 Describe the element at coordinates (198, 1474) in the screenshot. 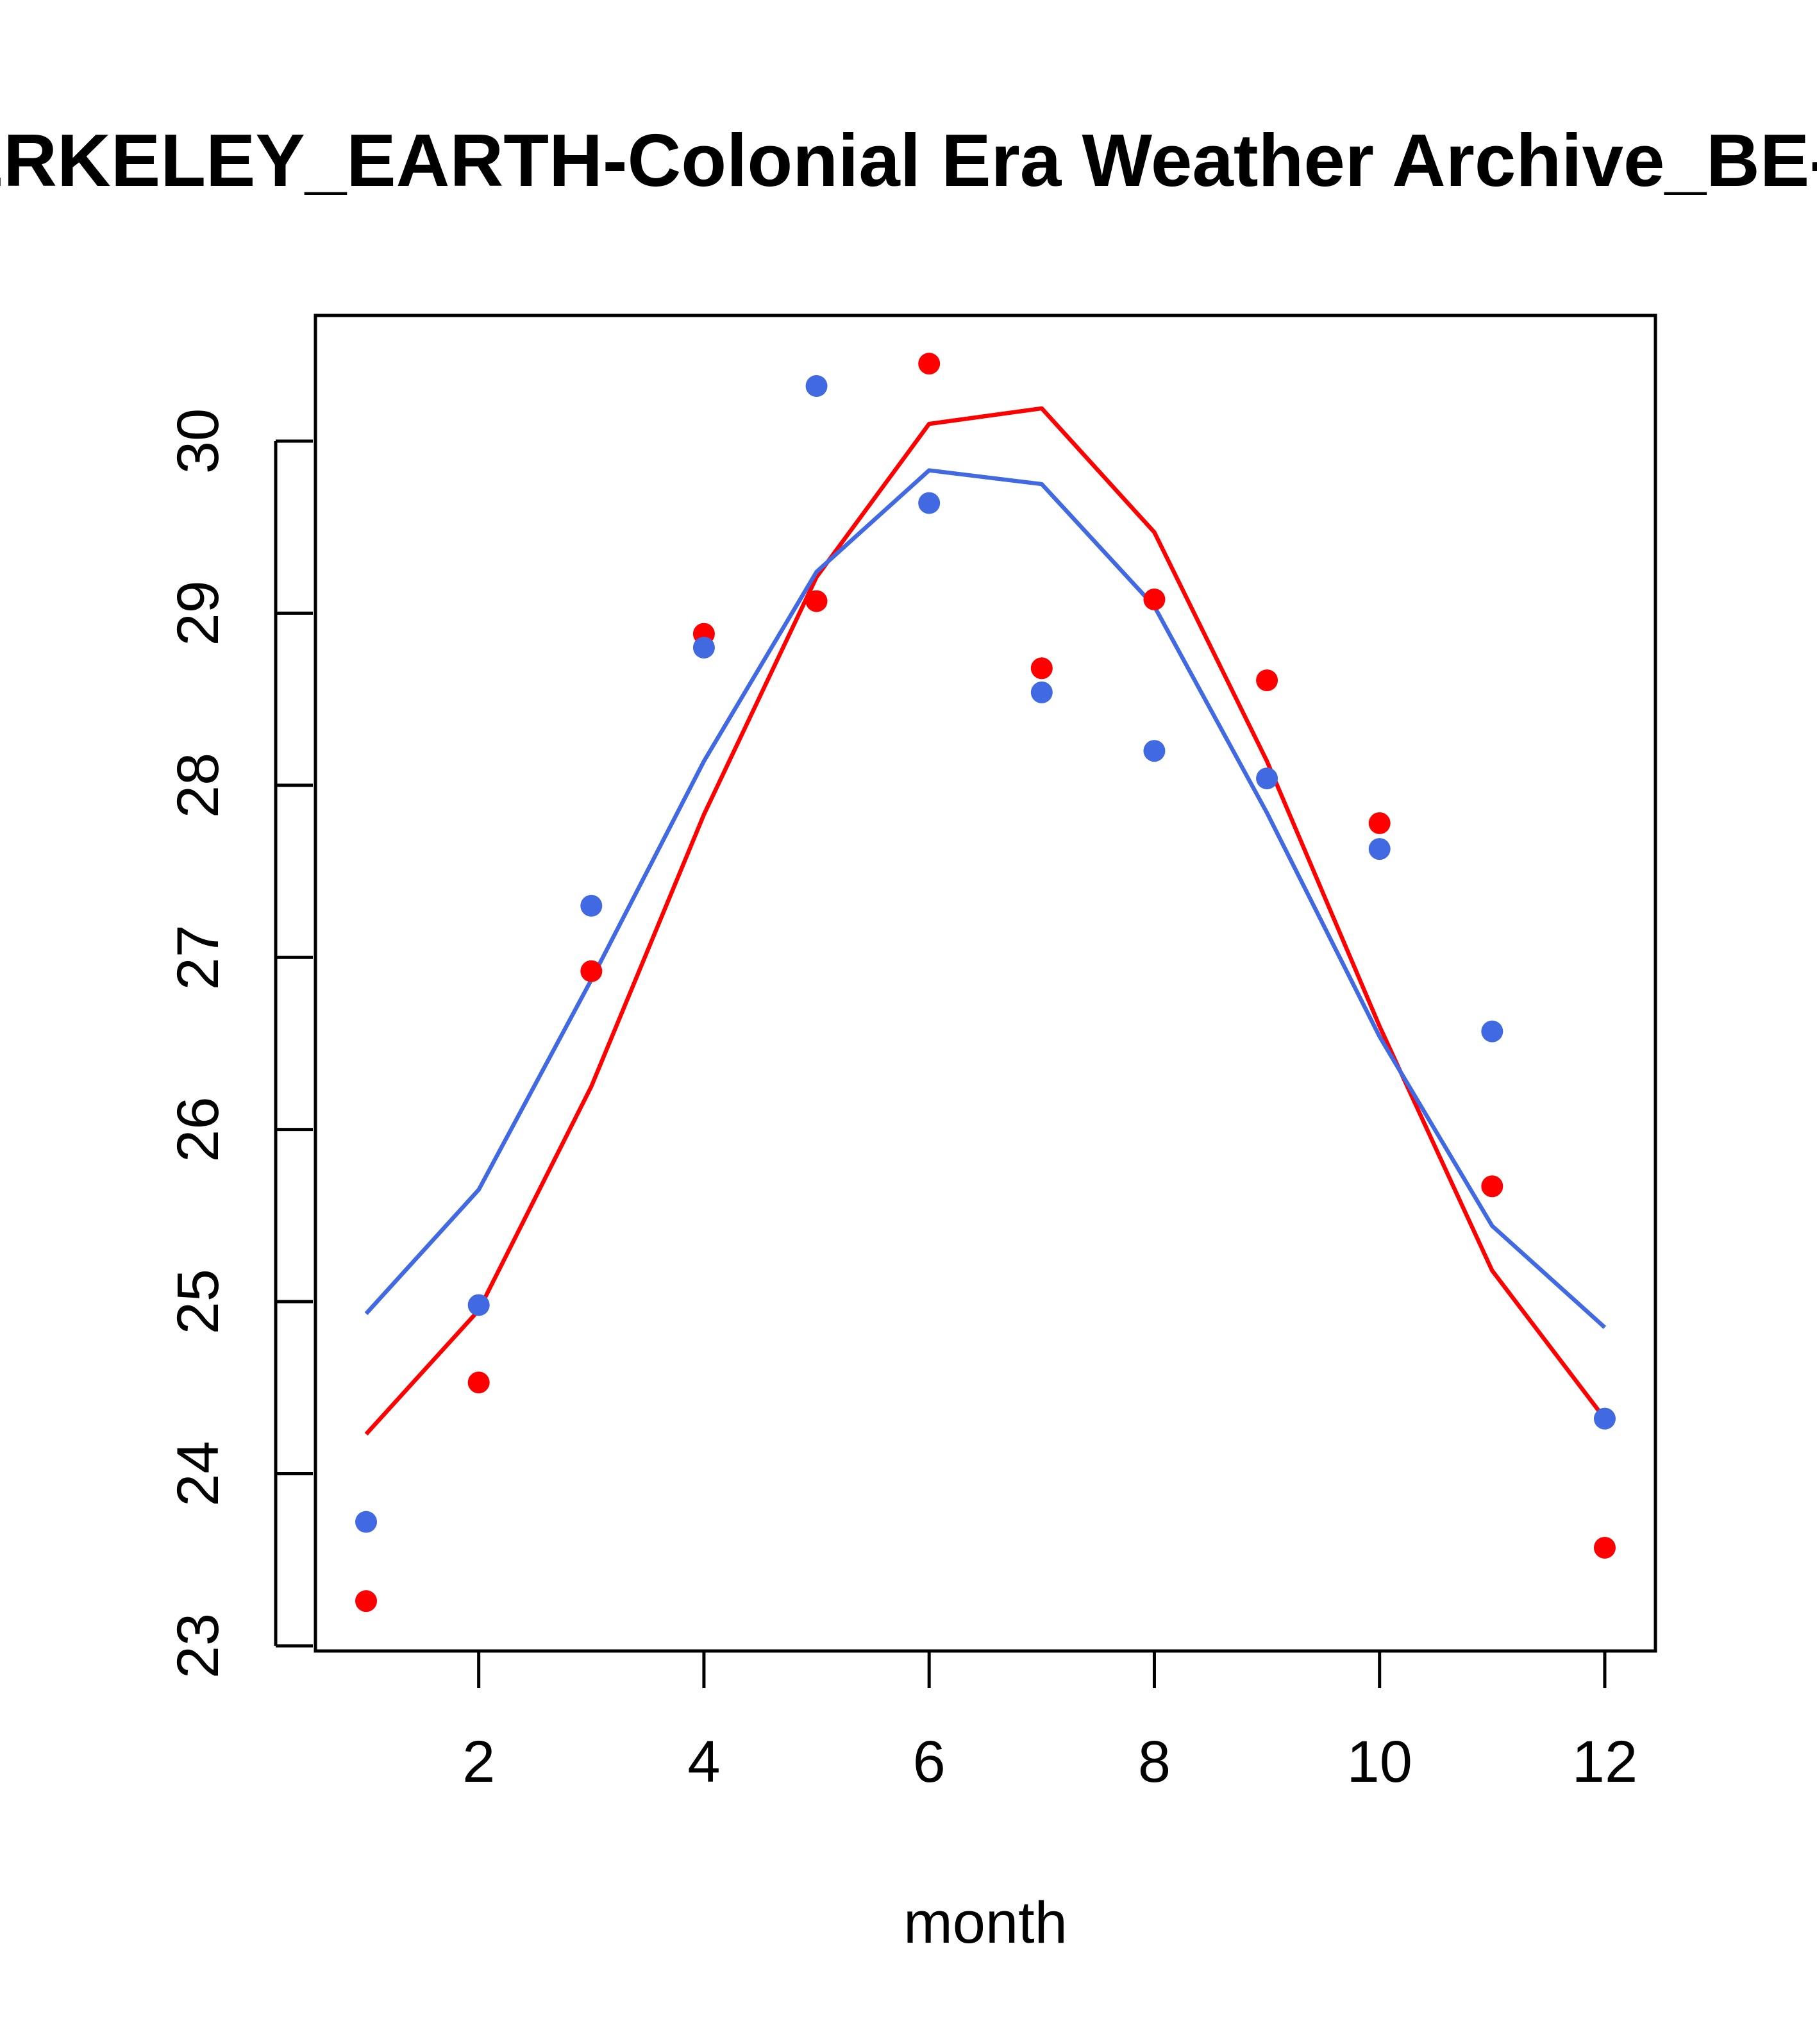

I see `y-tick-label: 24` at that location.